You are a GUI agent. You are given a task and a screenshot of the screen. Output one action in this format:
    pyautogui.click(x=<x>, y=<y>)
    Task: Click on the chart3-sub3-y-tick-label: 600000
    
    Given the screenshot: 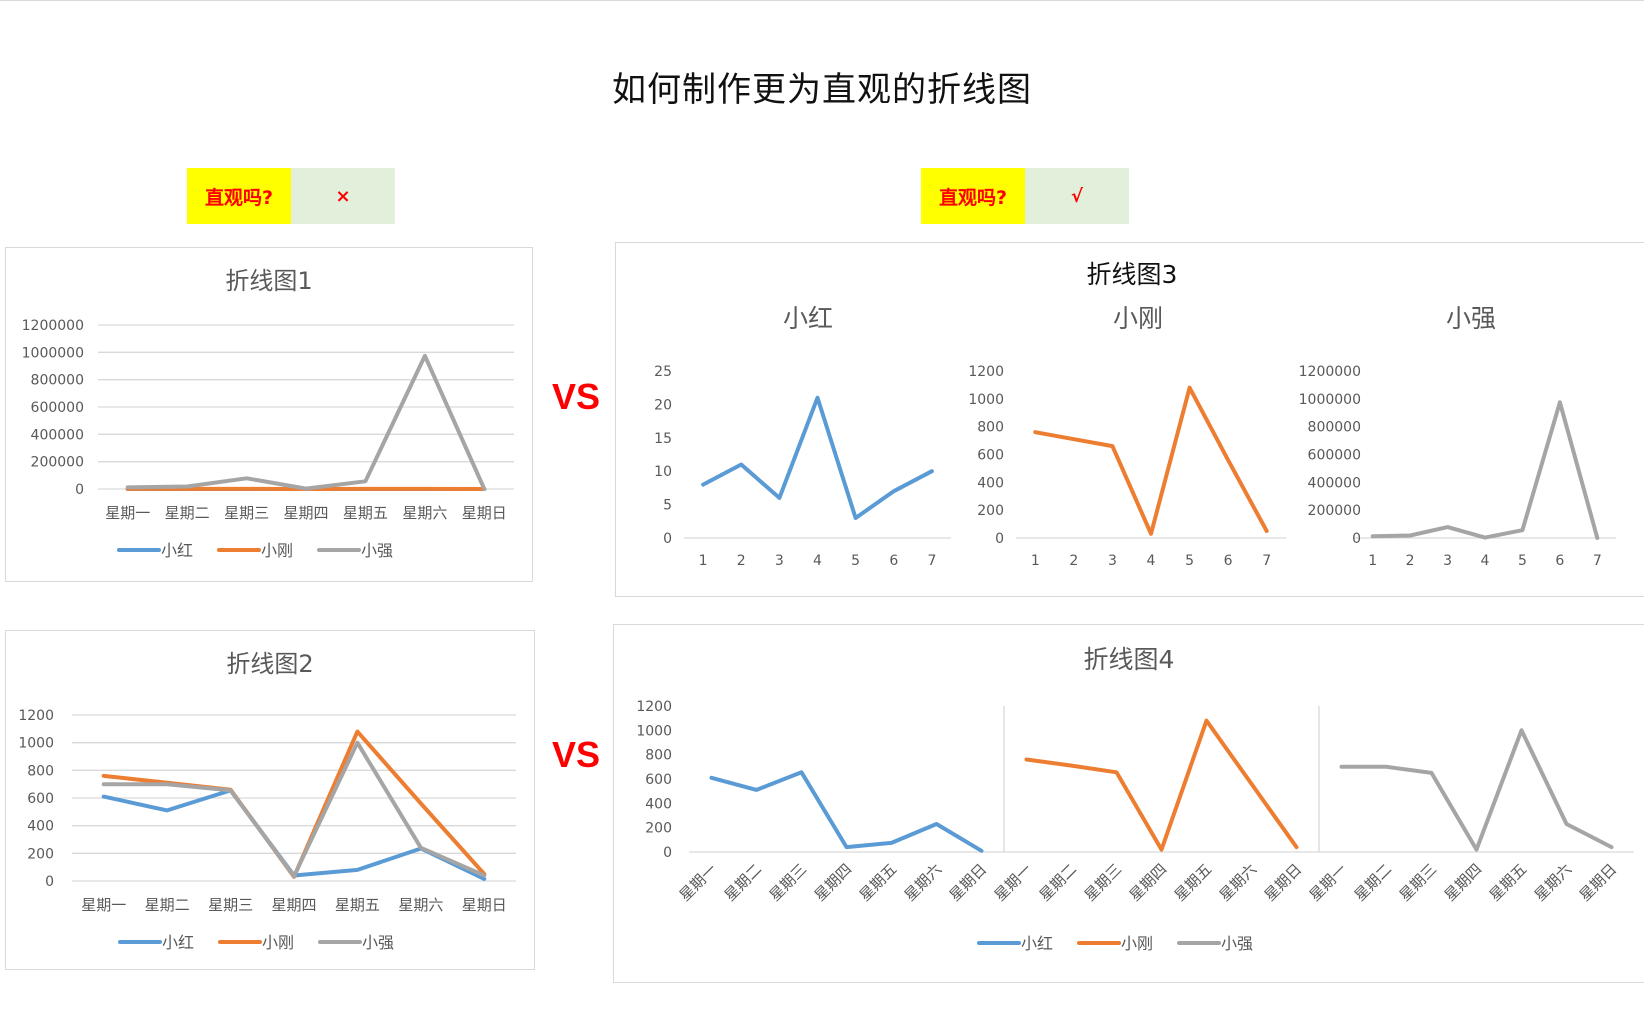 What is the action you would take?
    pyautogui.click(x=1334, y=456)
    